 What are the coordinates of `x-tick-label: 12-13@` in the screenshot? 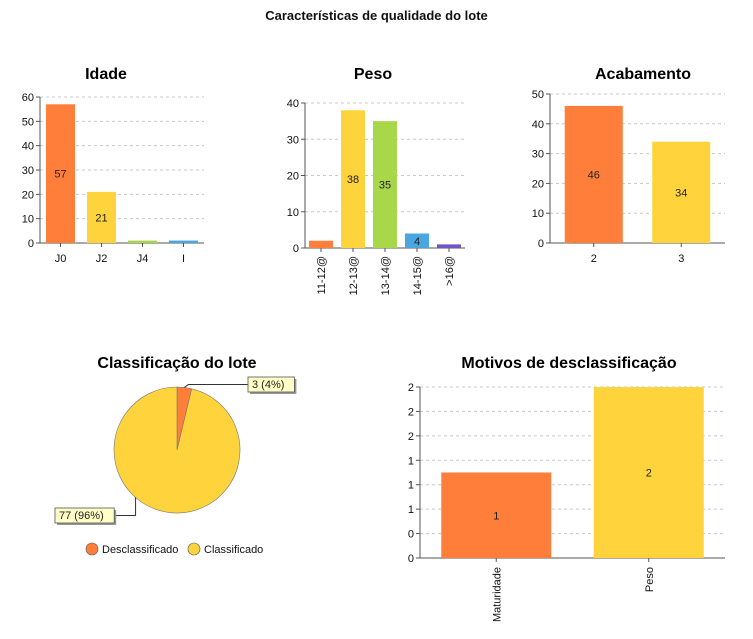 It's located at (354, 275).